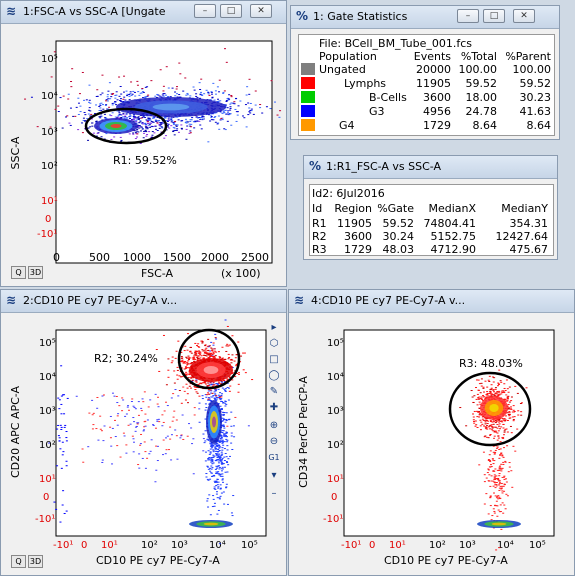 The width and height of the screenshot is (575, 576). Describe the element at coordinates (319, 249) in the screenshot. I see `region-cell: R3` at that location.